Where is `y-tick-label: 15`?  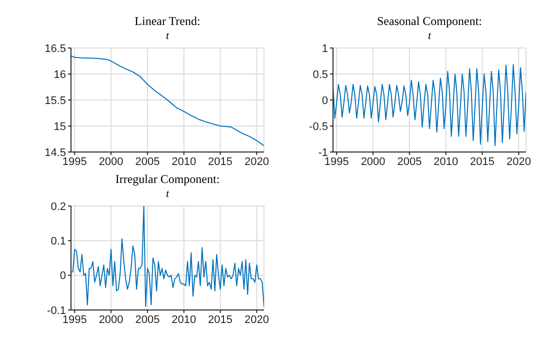
y-tick-label: 15 is located at coordinates (60, 126).